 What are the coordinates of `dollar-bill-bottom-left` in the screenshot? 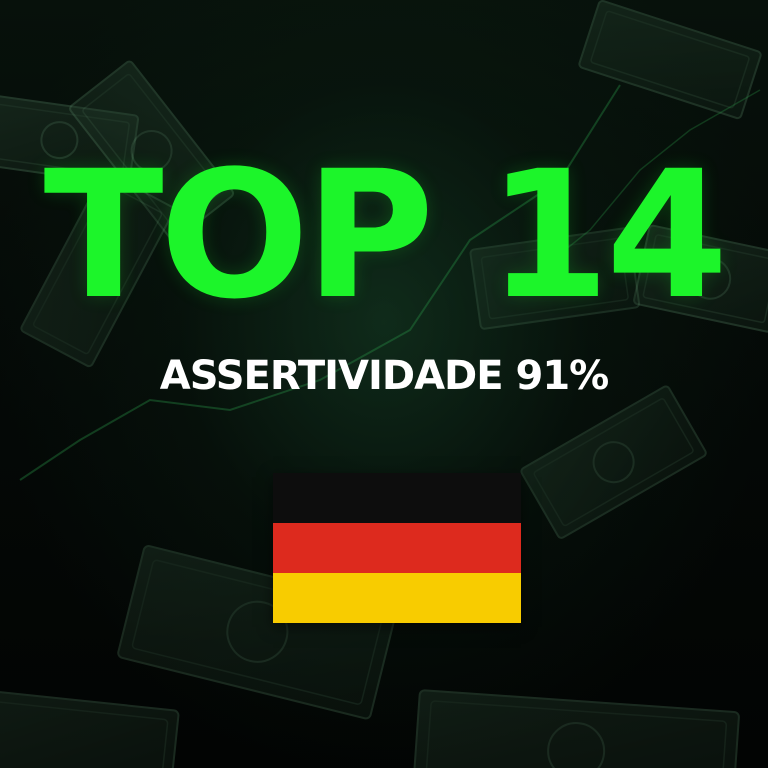 It's located at (90, 728).